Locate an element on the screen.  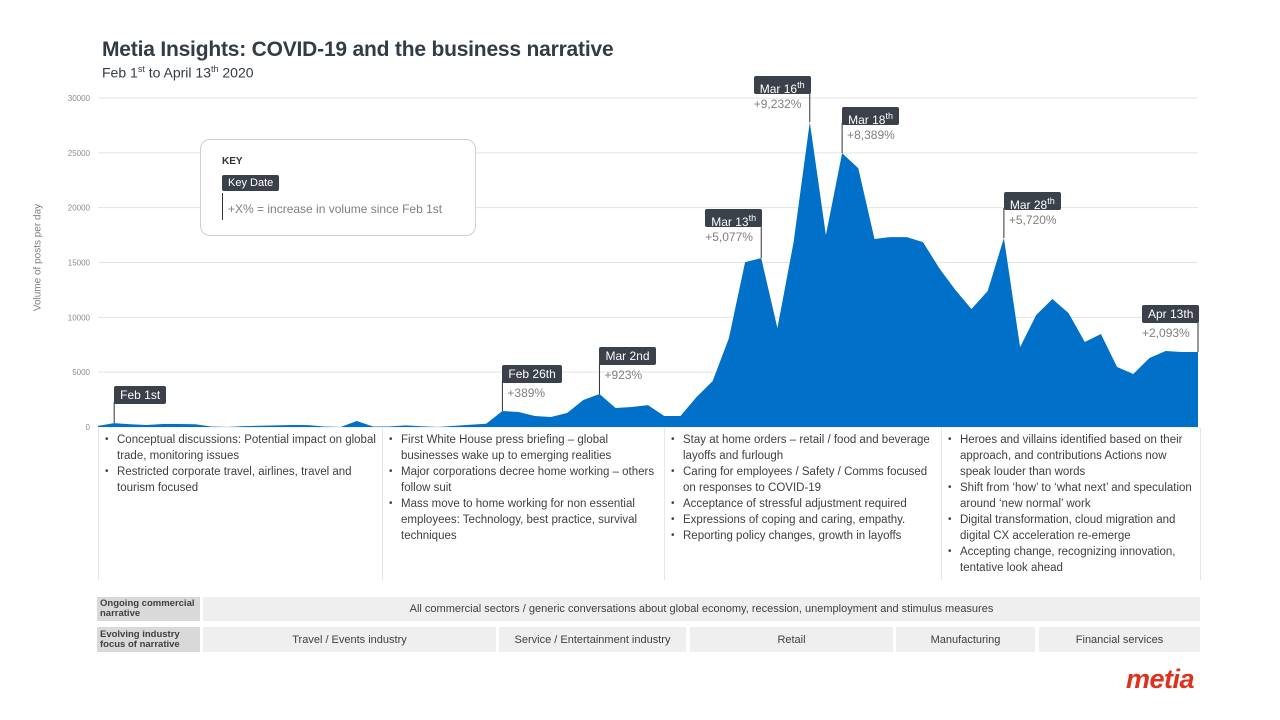
annotation-date-label: Mar 16th is located at coordinates (782, 86).